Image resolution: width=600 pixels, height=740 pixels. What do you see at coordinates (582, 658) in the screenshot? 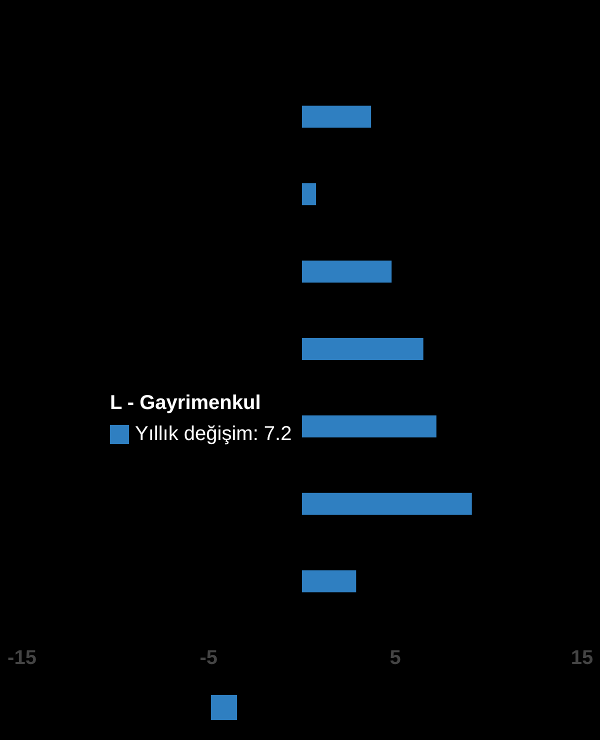
I see `x-tick-label: 15` at bounding box center [582, 658].